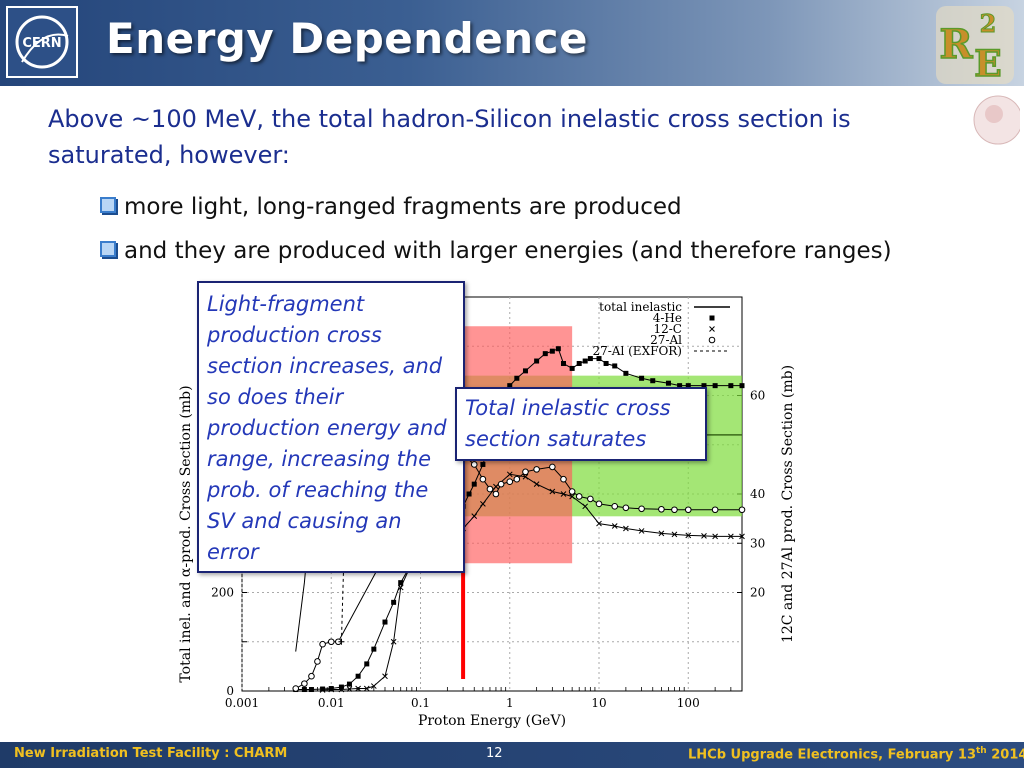 The width and height of the screenshot is (1024, 768). Describe the element at coordinates (832, 755) in the screenshot. I see `footer-right-date: LHCb Upgrade Electronics, February 13` at that location.